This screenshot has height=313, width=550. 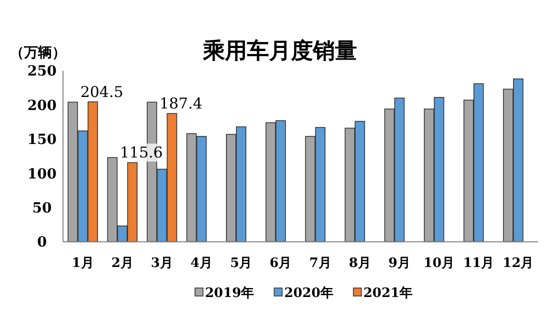 I want to click on x-tick-label: 2月, so click(x=122, y=263).